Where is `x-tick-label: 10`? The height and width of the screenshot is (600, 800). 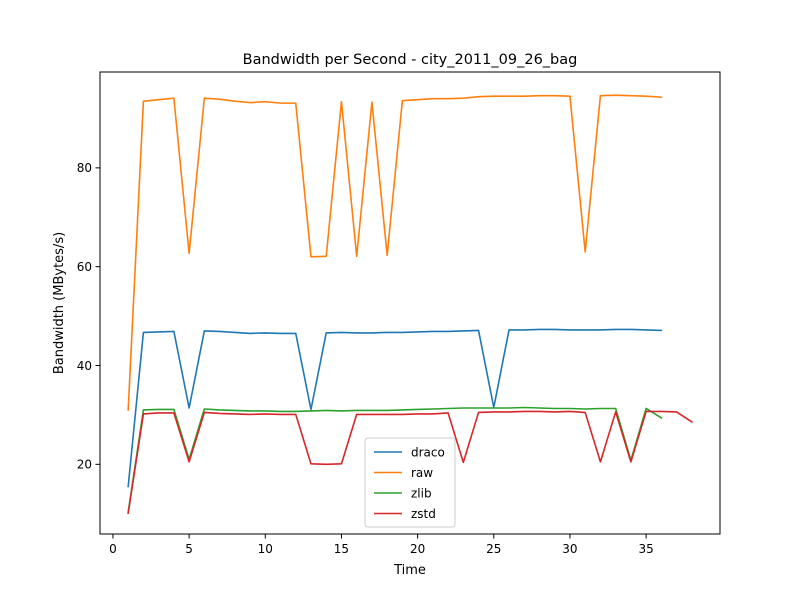
x-tick-label: 10 is located at coordinates (265, 549).